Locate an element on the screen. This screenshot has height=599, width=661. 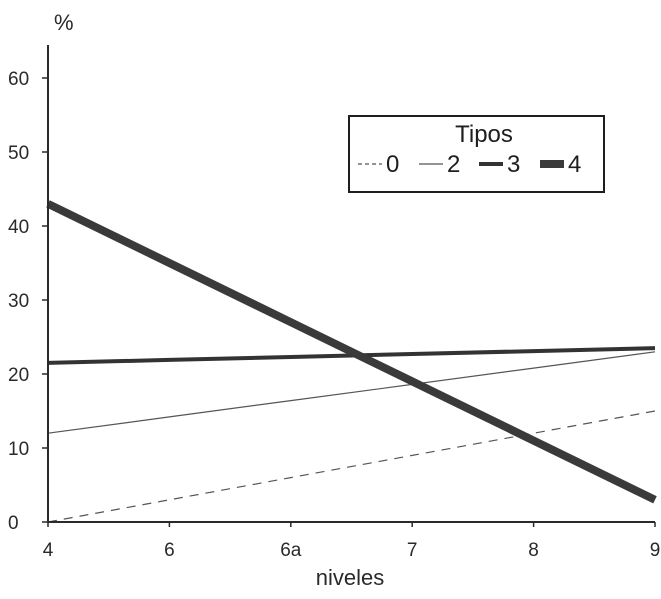
y-tick-label: 50 is located at coordinates (18, 153).